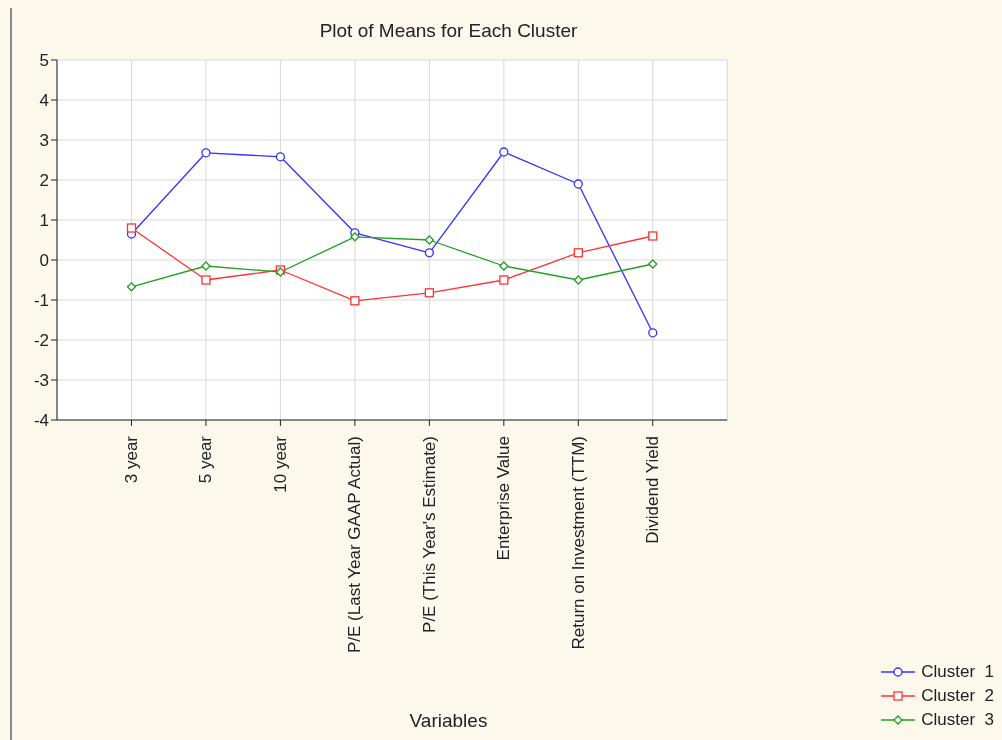 The width and height of the screenshot is (1002, 740). Describe the element at coordinates (41, 341) in the screenshot. I see `y-tick-label: -2` at that location.